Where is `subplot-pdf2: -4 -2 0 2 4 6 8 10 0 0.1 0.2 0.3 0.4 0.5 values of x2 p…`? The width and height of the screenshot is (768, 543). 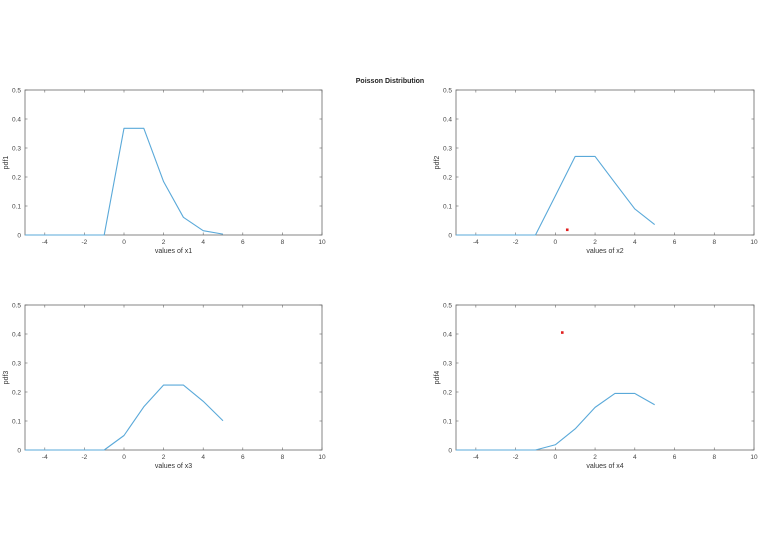 subplot-pdf2: -4 -2 0 2 4 6 8 10 0 0.1 0.2 0.3 0.4 0.5 values of x2 p… is located at coordinates (596, 171).